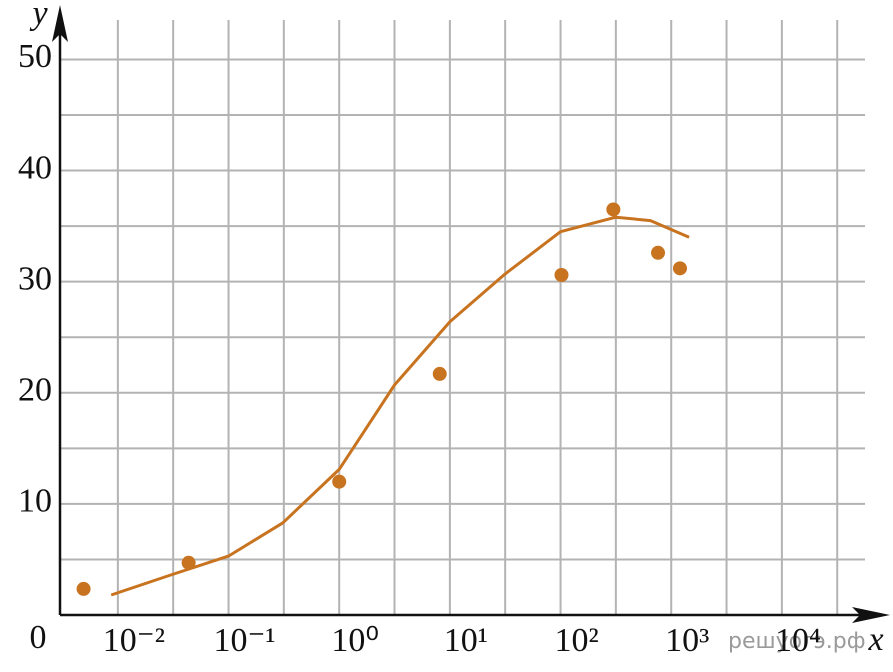  I want to click on x-tick-label: 10², so click(576, 640).